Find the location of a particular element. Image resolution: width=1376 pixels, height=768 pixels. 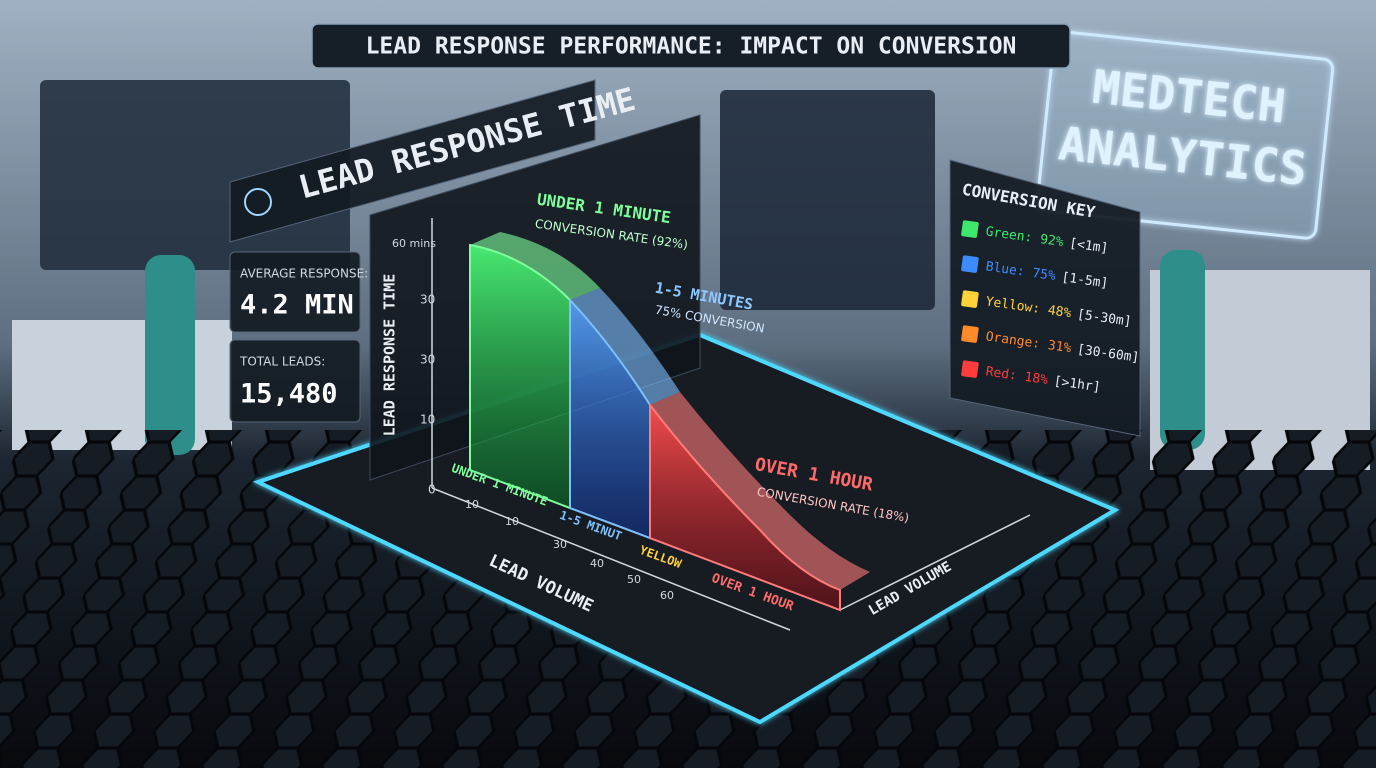

key-range: [1-5m] is located at coordinates (1085, 280).